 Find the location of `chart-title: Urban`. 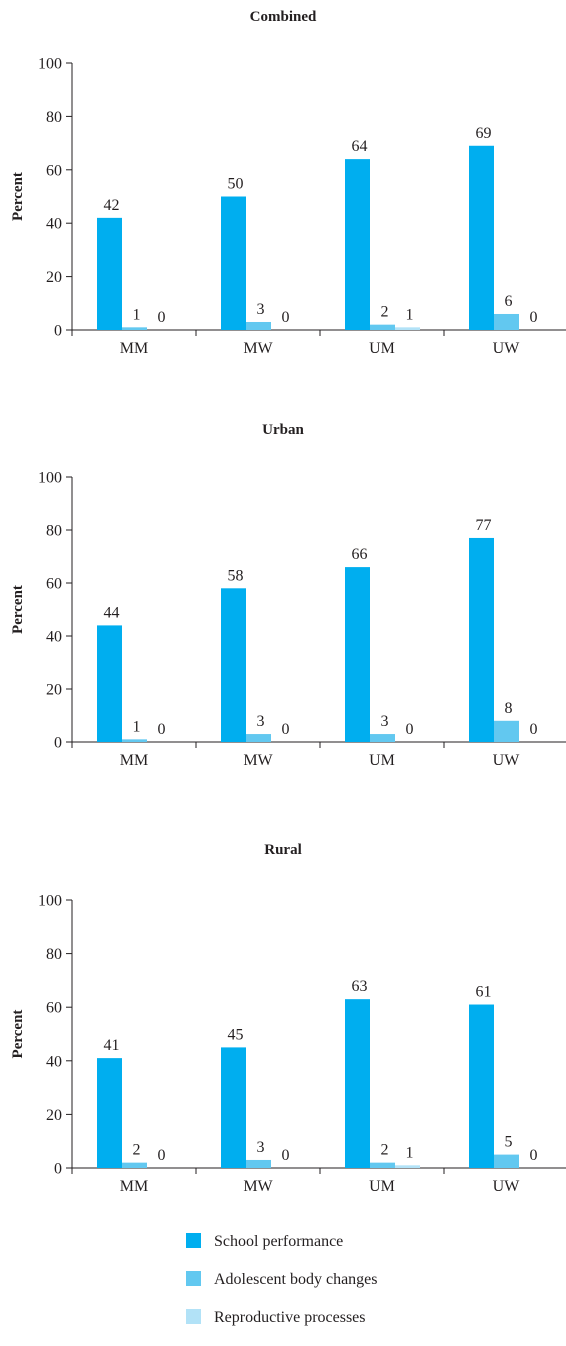

chart-title: Urban is located at coordinates (283, 430).